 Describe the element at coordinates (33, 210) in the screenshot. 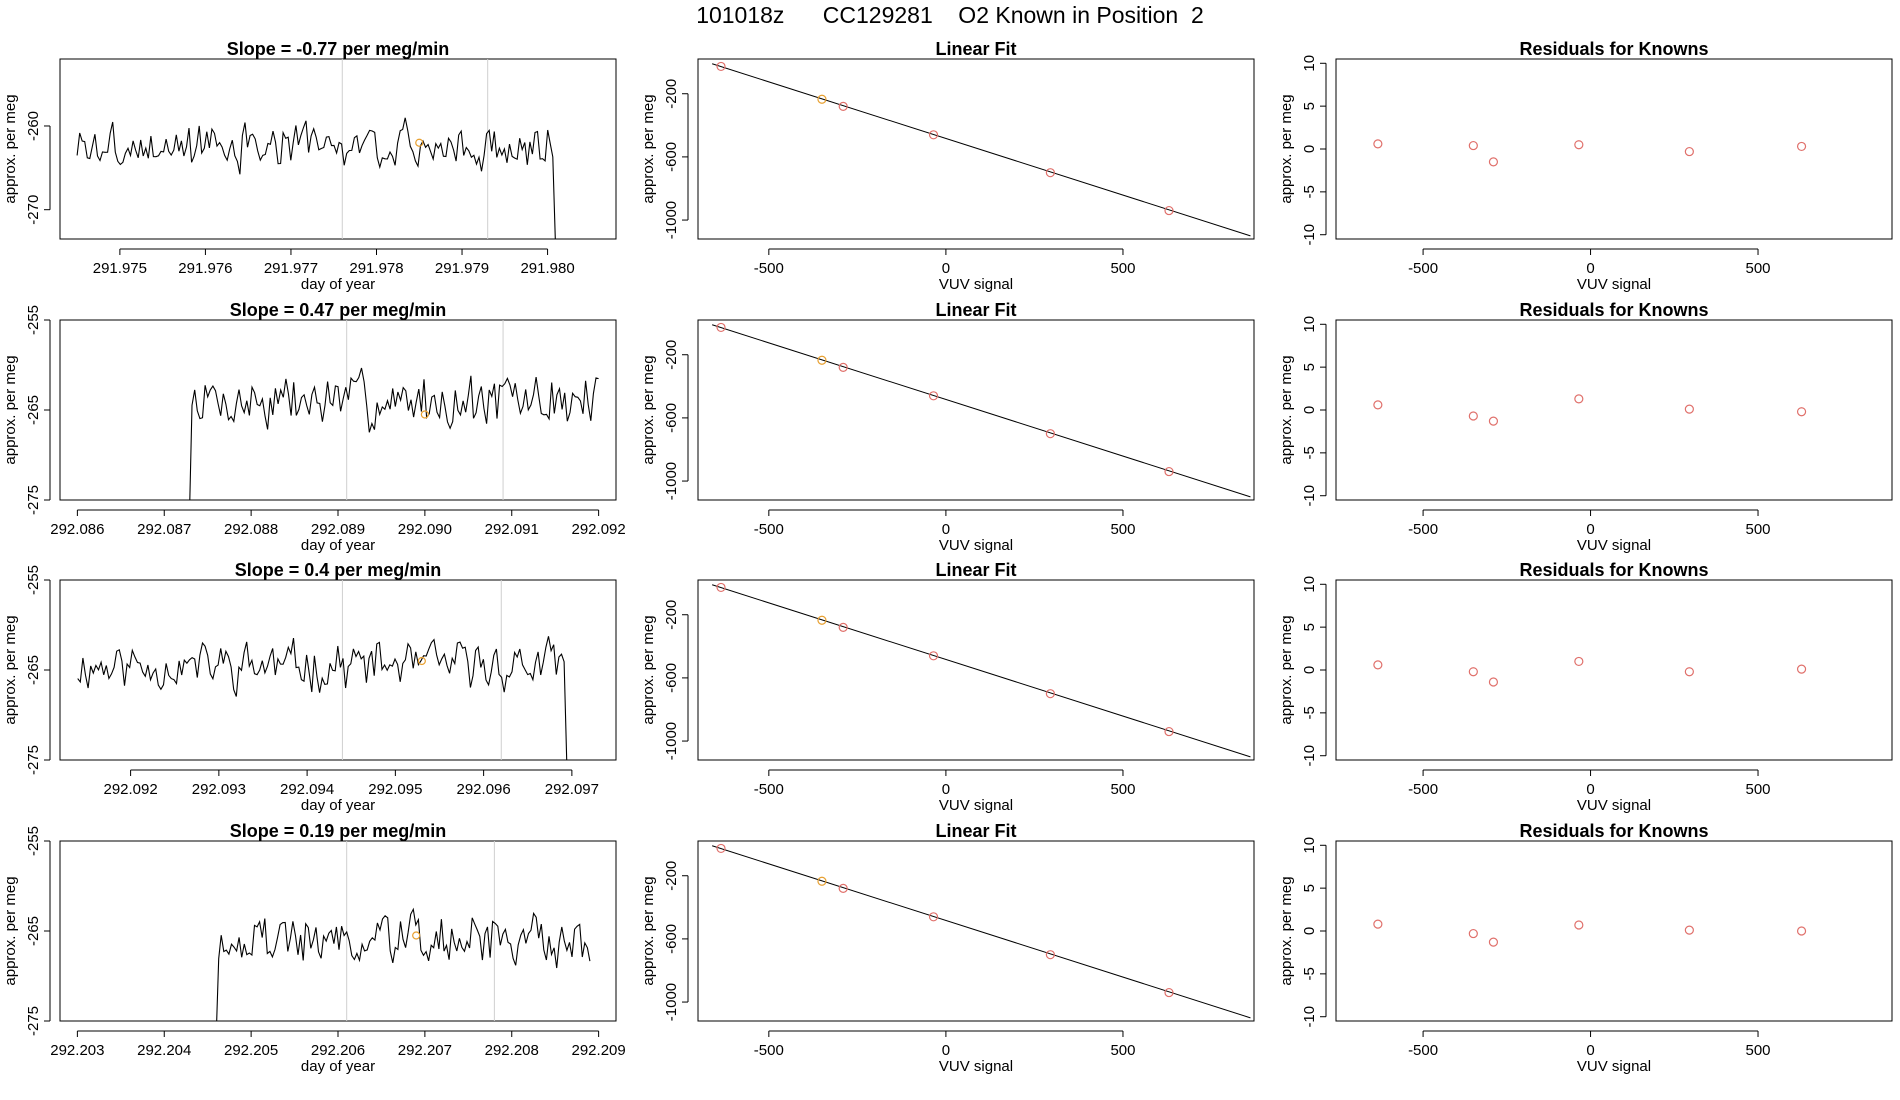

I see `y-tick-label: -270` at that location.